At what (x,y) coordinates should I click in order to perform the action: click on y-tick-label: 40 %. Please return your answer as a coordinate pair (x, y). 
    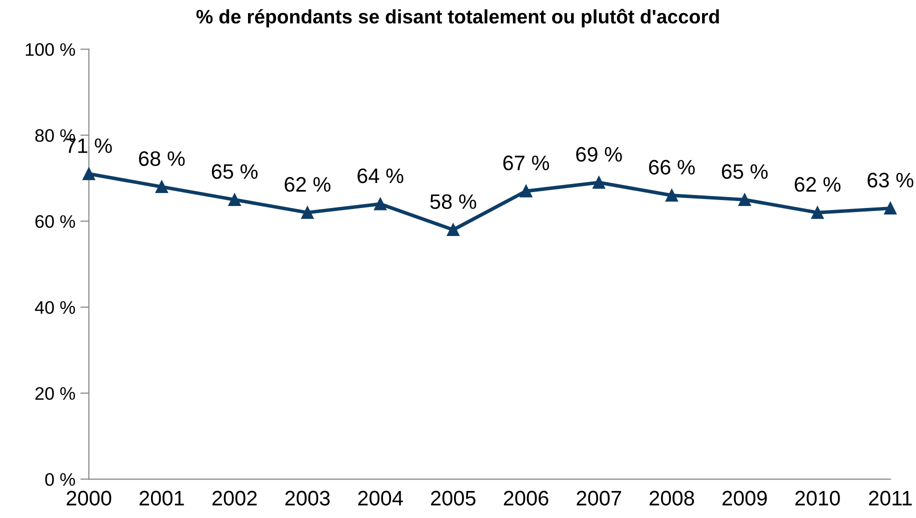
    Looking at the image, I should click on (55, 307).